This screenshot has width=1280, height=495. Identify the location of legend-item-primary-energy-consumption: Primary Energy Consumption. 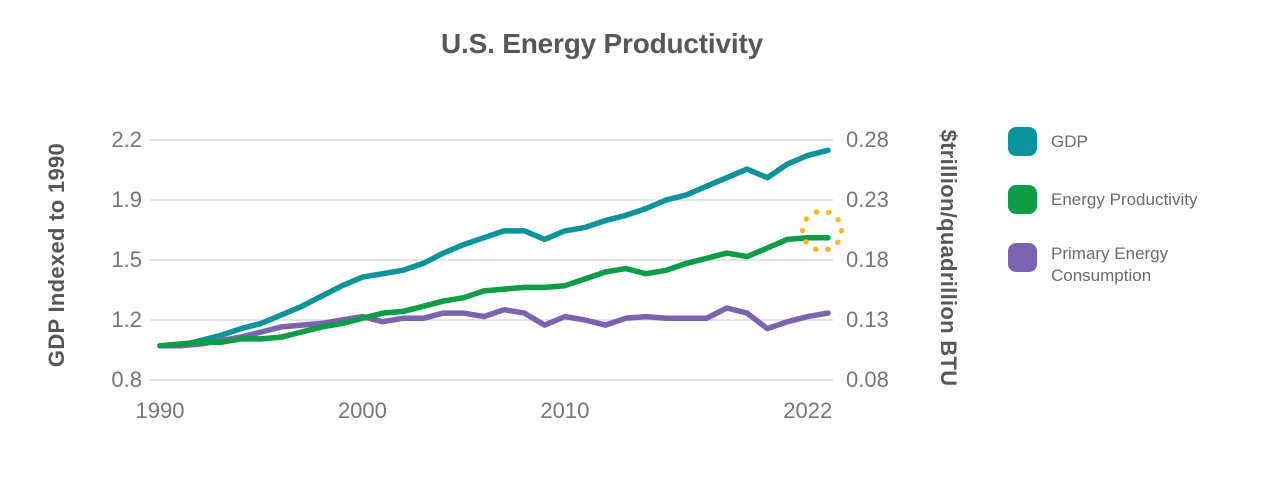
(1088, 265).